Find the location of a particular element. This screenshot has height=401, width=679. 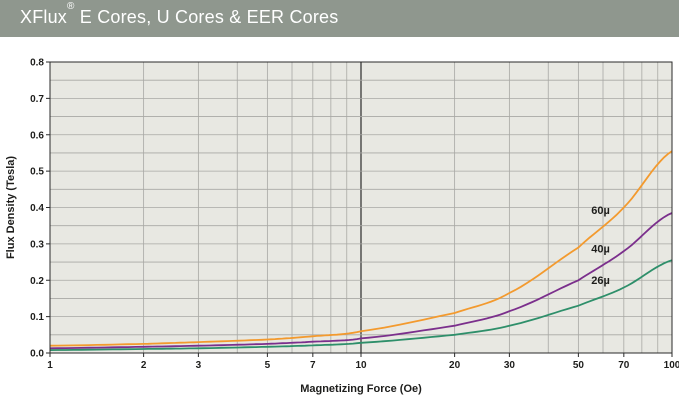

y-tick-label: 0.3 is located at coordinates (37, 244).